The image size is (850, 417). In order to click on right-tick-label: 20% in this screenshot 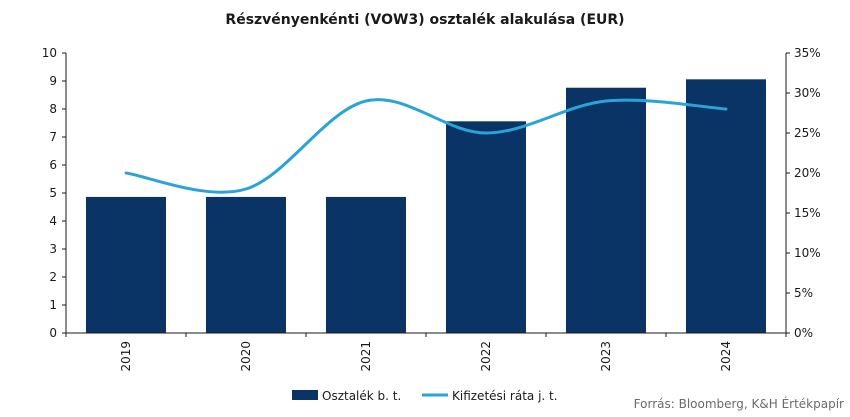, I will do `click(807, 173)`.